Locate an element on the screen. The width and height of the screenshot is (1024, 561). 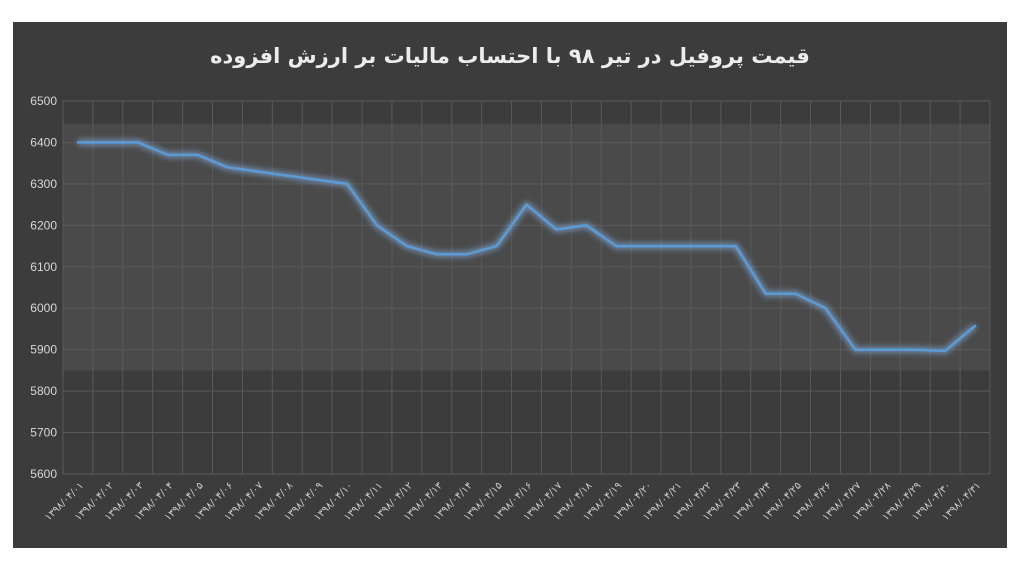
y-tick-label: 6500 is located at coordinates (43, 101).